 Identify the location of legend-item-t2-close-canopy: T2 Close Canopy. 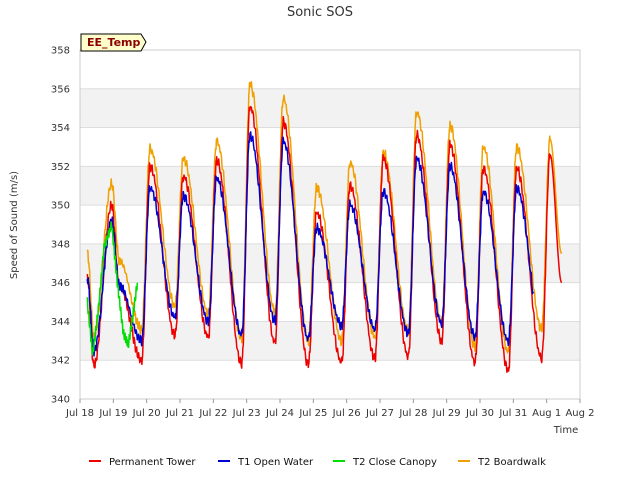
(385, 462).